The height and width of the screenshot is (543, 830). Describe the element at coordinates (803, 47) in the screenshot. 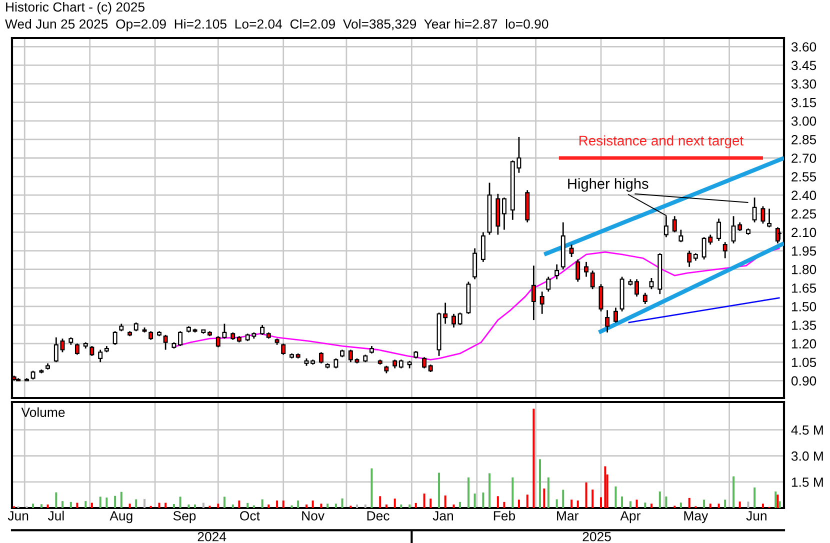

I see `y-tick-label: 3.60` at that location.